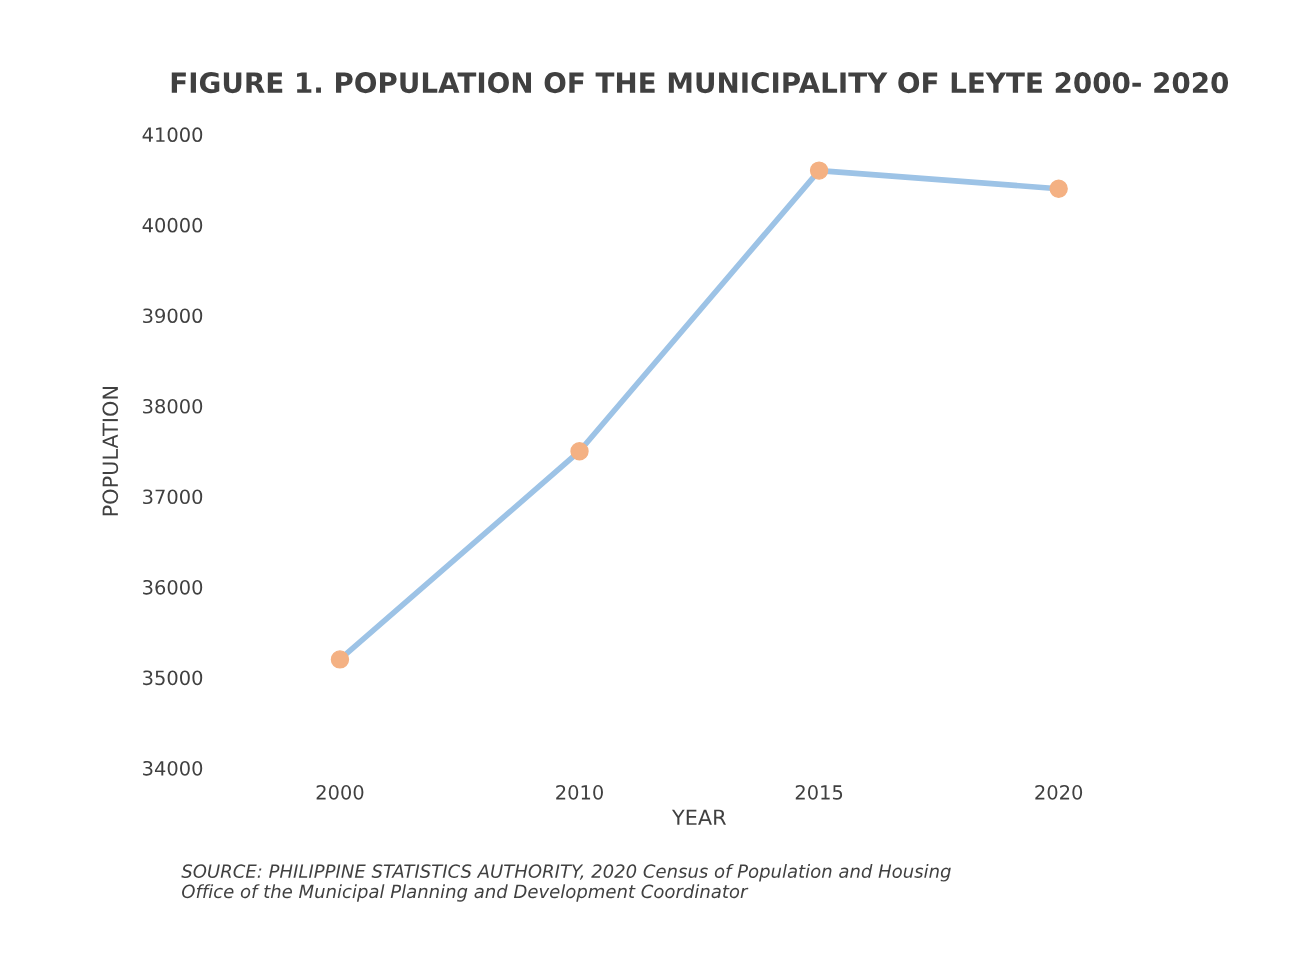 The height and width of the screenshot is (960, 1295). What do you see at coordinates (172, 225) in the screenshot?
I see `y-tick-label: 40000` at bounding box center [172, 225].